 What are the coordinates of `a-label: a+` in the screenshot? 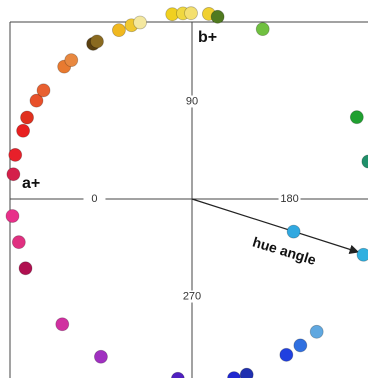 It's located at (31, 183).